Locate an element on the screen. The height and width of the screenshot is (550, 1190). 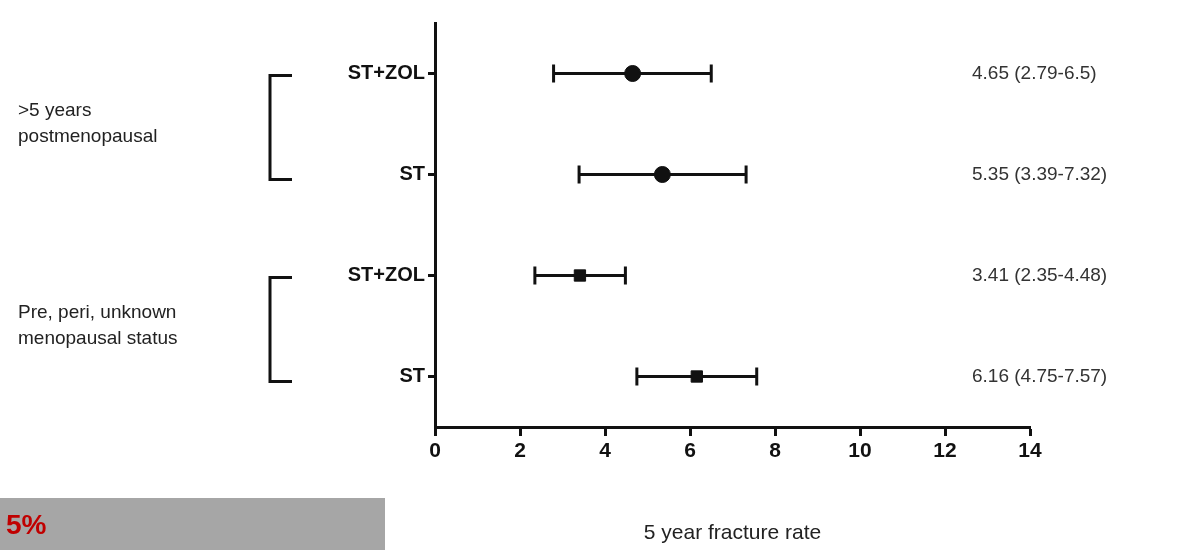
x-tick-label: 12 is located at coordinates (945, 450).